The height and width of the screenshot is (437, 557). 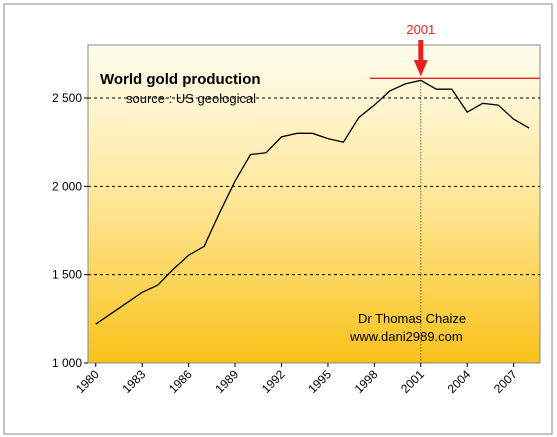 What do you see at coordinates (421, 51) in the screenshot?
I see `peak-arrow-shaft` at bounding box center [421, 51].